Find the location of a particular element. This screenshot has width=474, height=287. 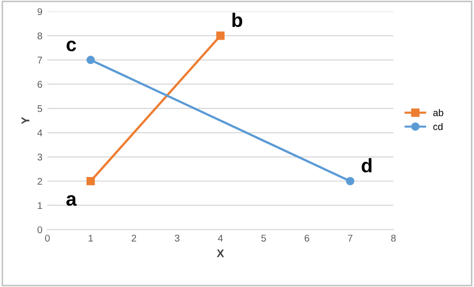

x-tick-label: 1 is located at coordinates (90, 238).